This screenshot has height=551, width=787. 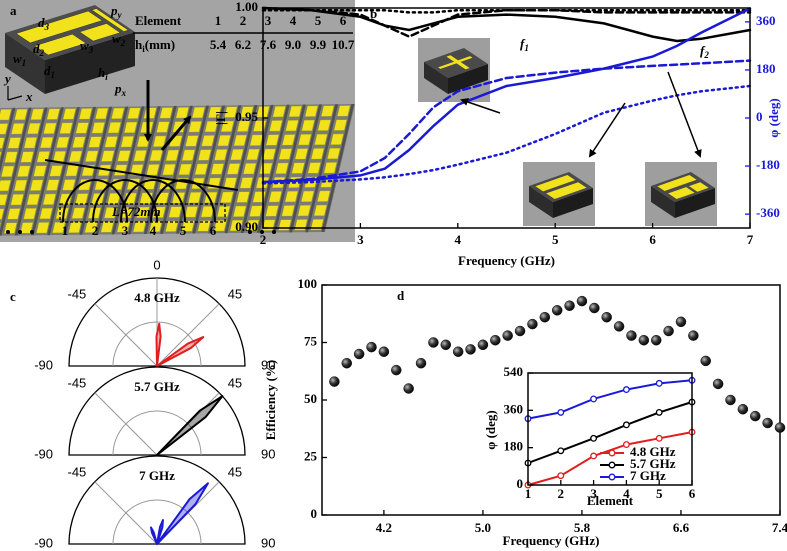 I want to click on y-tick-label: 0.95, so click(x=246, y=116).